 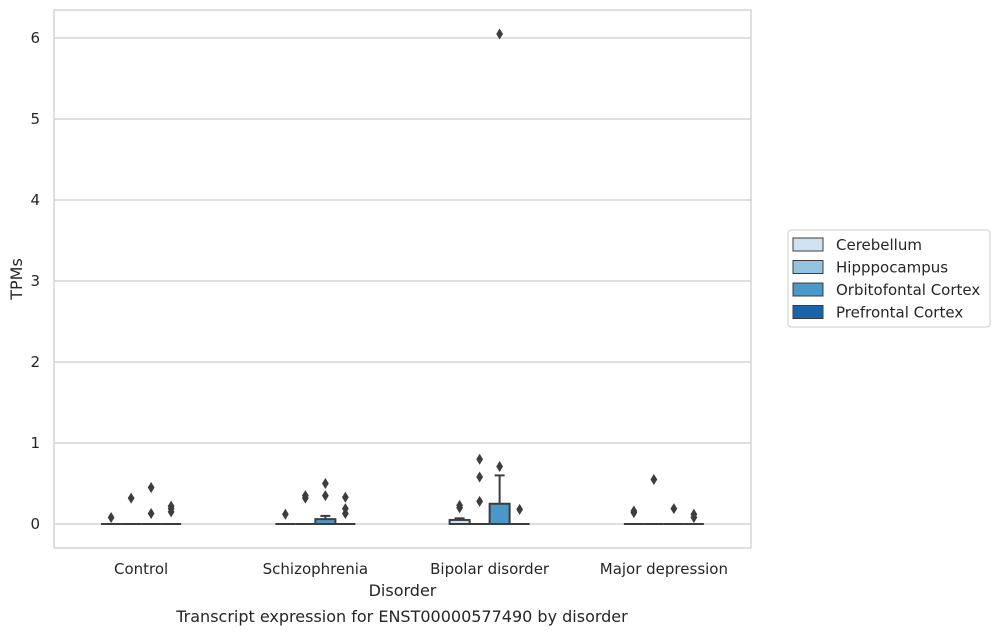 I want to click on legend-item: Cerebellum, so click(x=857, y=245).